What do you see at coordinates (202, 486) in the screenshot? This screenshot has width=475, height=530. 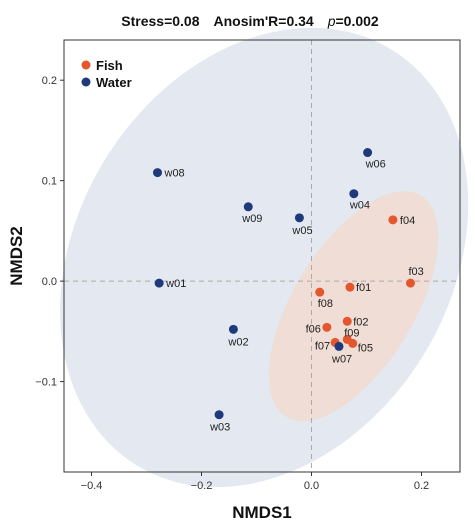 I see `x-tick-label: −0.2` at bounding box center [202, 486].